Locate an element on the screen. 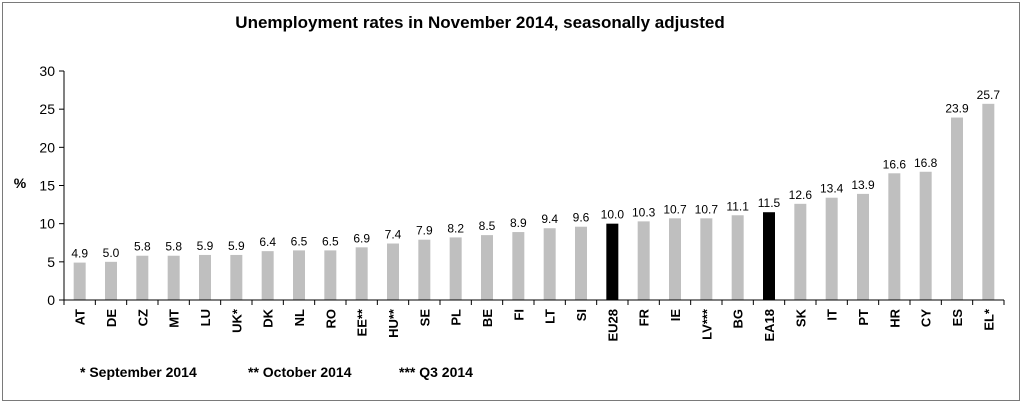 This screenshot has width=1024, height=405. value-label: 4.9 is located at coordinates (79, 254).